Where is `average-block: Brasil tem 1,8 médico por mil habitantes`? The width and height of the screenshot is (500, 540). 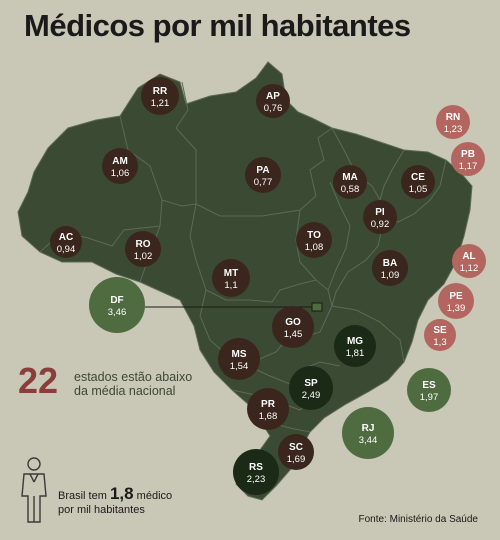
average-block: Brasil tem 1,8 médico por mil habitantes is located at coordinates (118, 490).